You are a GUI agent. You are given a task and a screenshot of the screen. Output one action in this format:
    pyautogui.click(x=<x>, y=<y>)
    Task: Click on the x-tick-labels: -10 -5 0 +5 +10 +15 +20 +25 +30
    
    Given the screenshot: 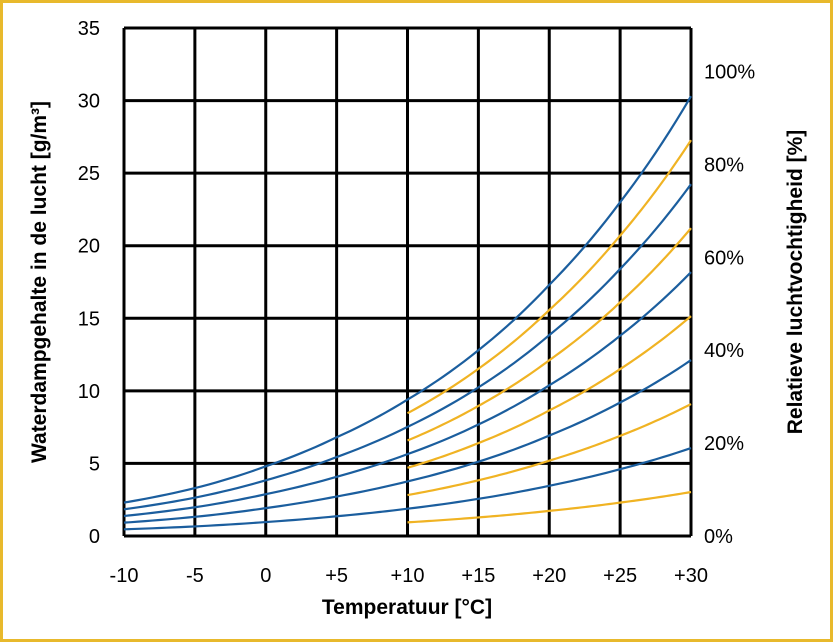 What is the action you would take?
    pyautogui.click(x=409, y=576)
    